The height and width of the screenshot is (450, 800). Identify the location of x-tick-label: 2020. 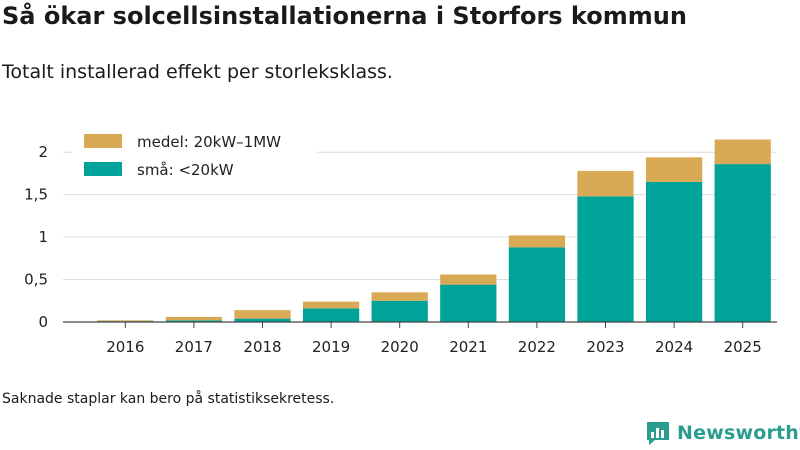
(400, 347).